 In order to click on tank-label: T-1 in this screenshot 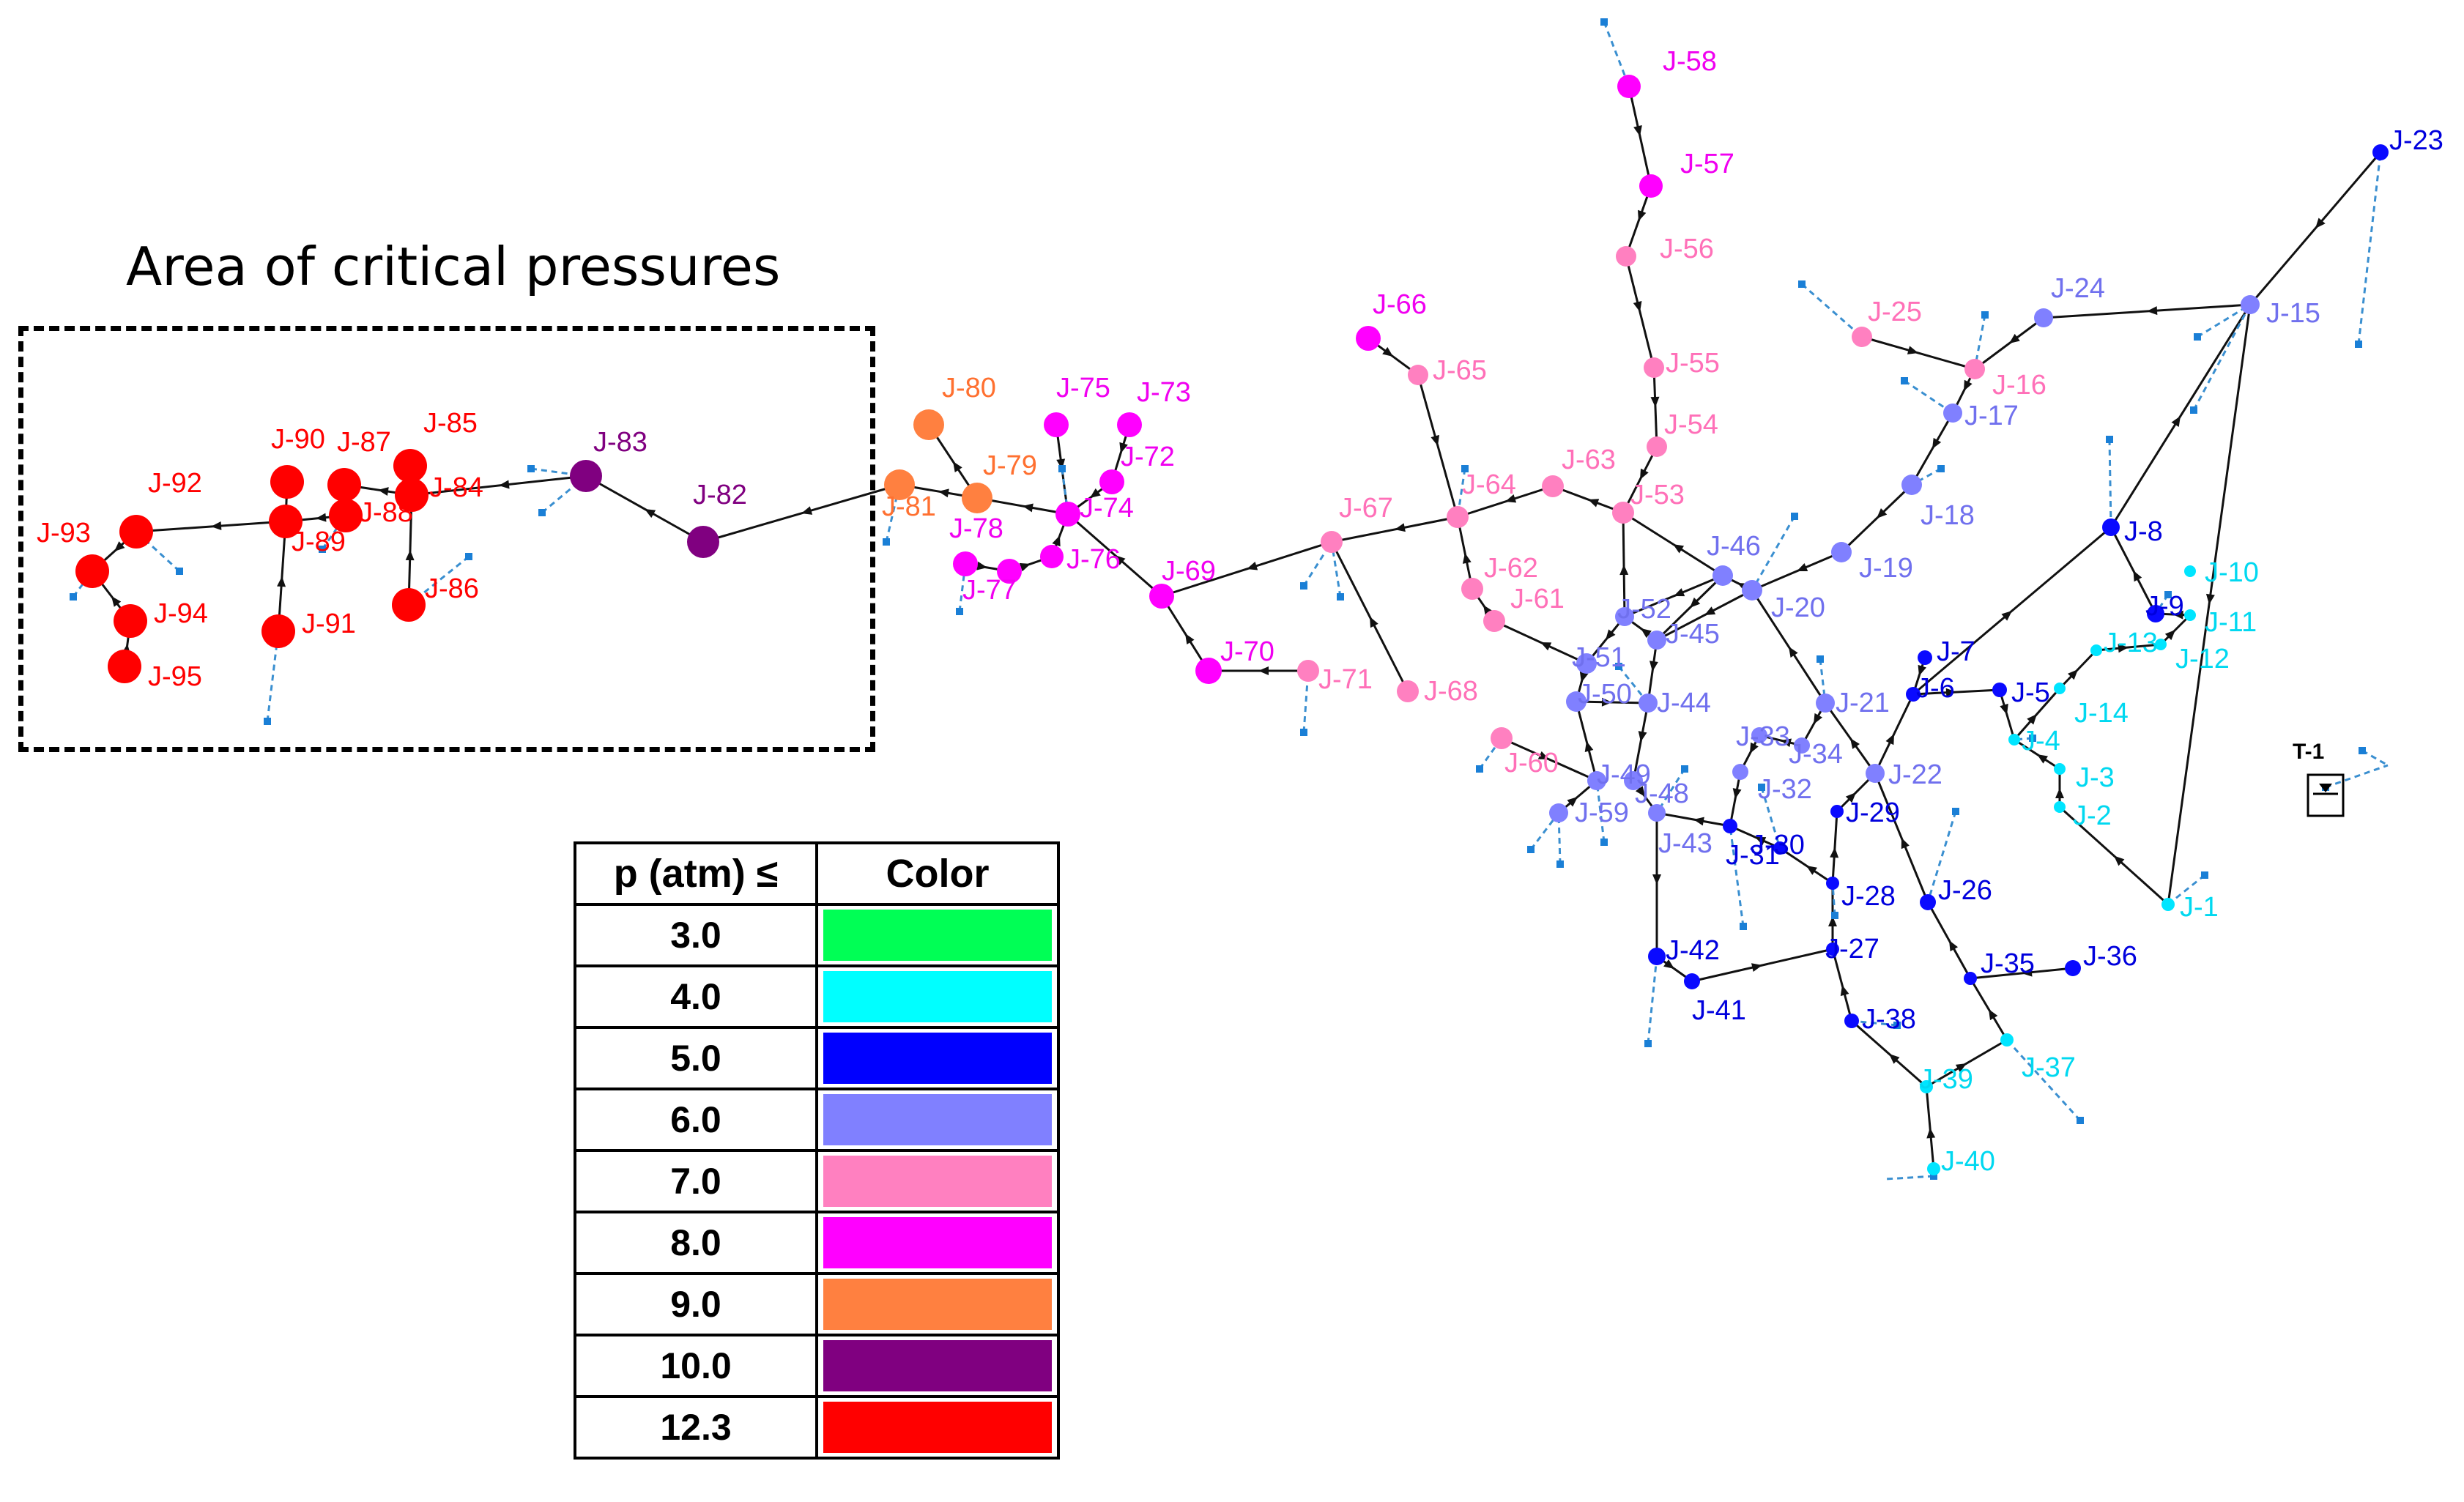, I will do `click(2309, 752)`.